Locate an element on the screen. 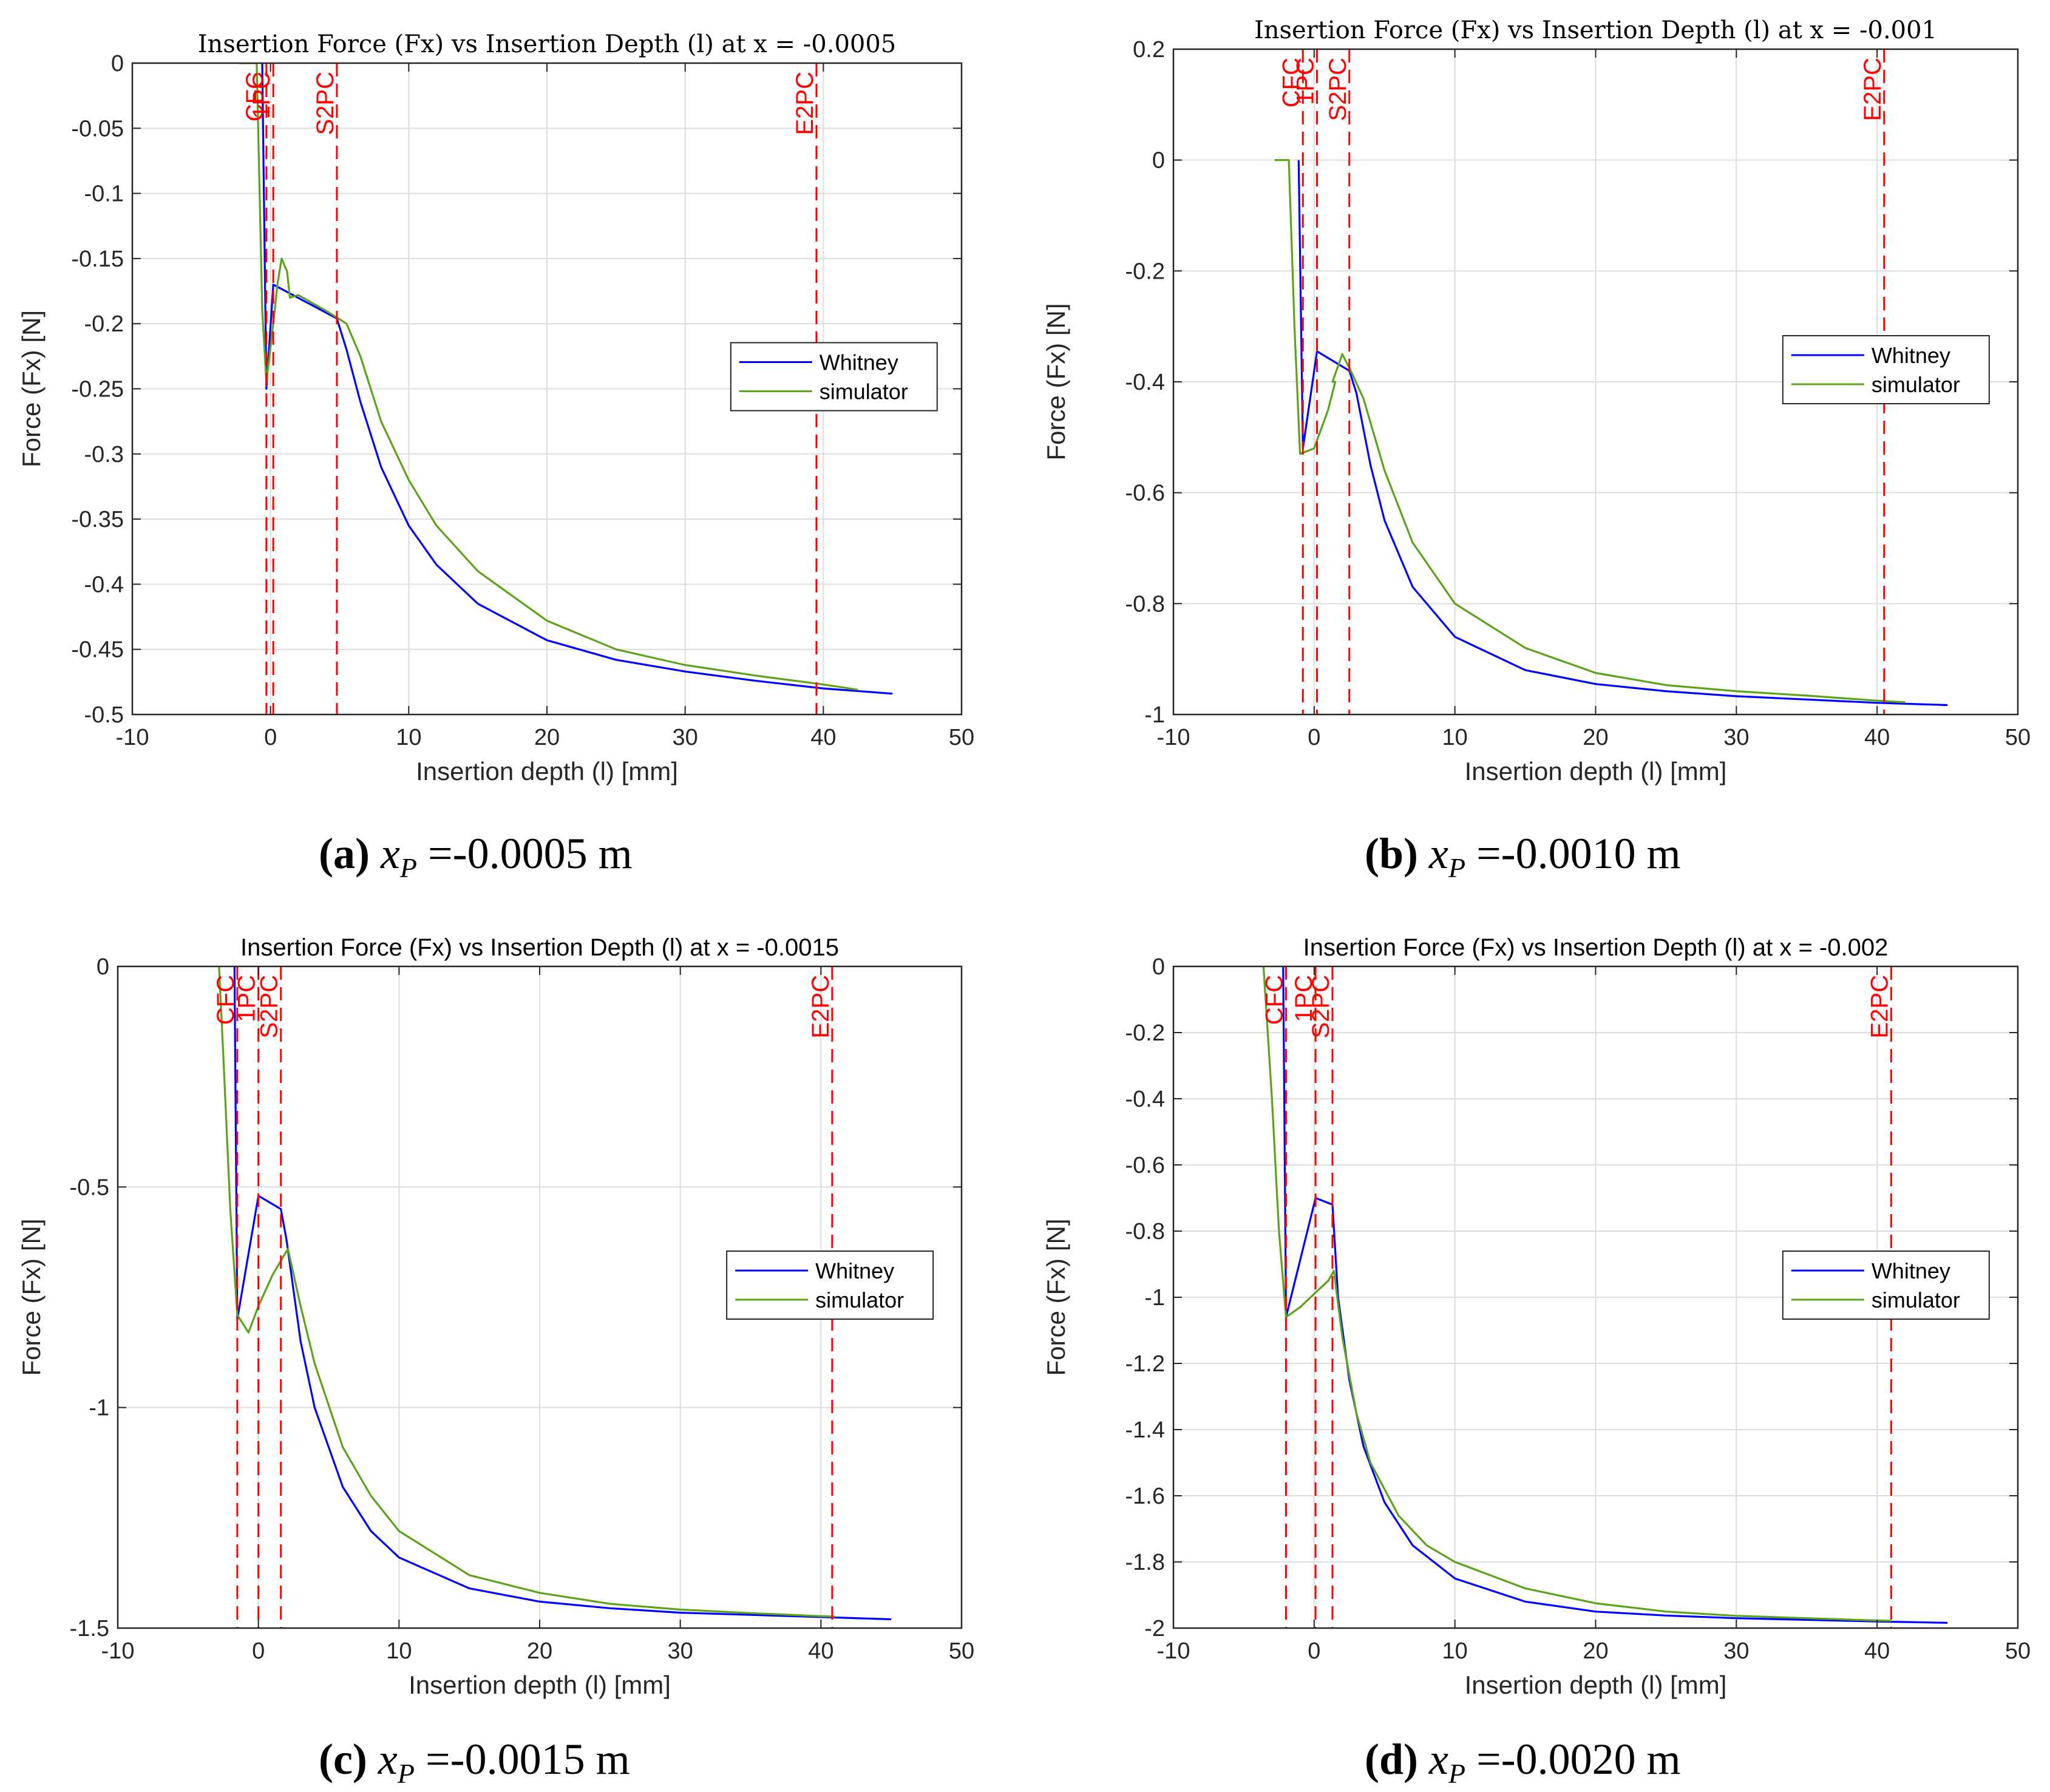 The height and width of the screenshot is (1792, 2050). y-tick-label: 0.2 is located at coordinates (1149, 50).